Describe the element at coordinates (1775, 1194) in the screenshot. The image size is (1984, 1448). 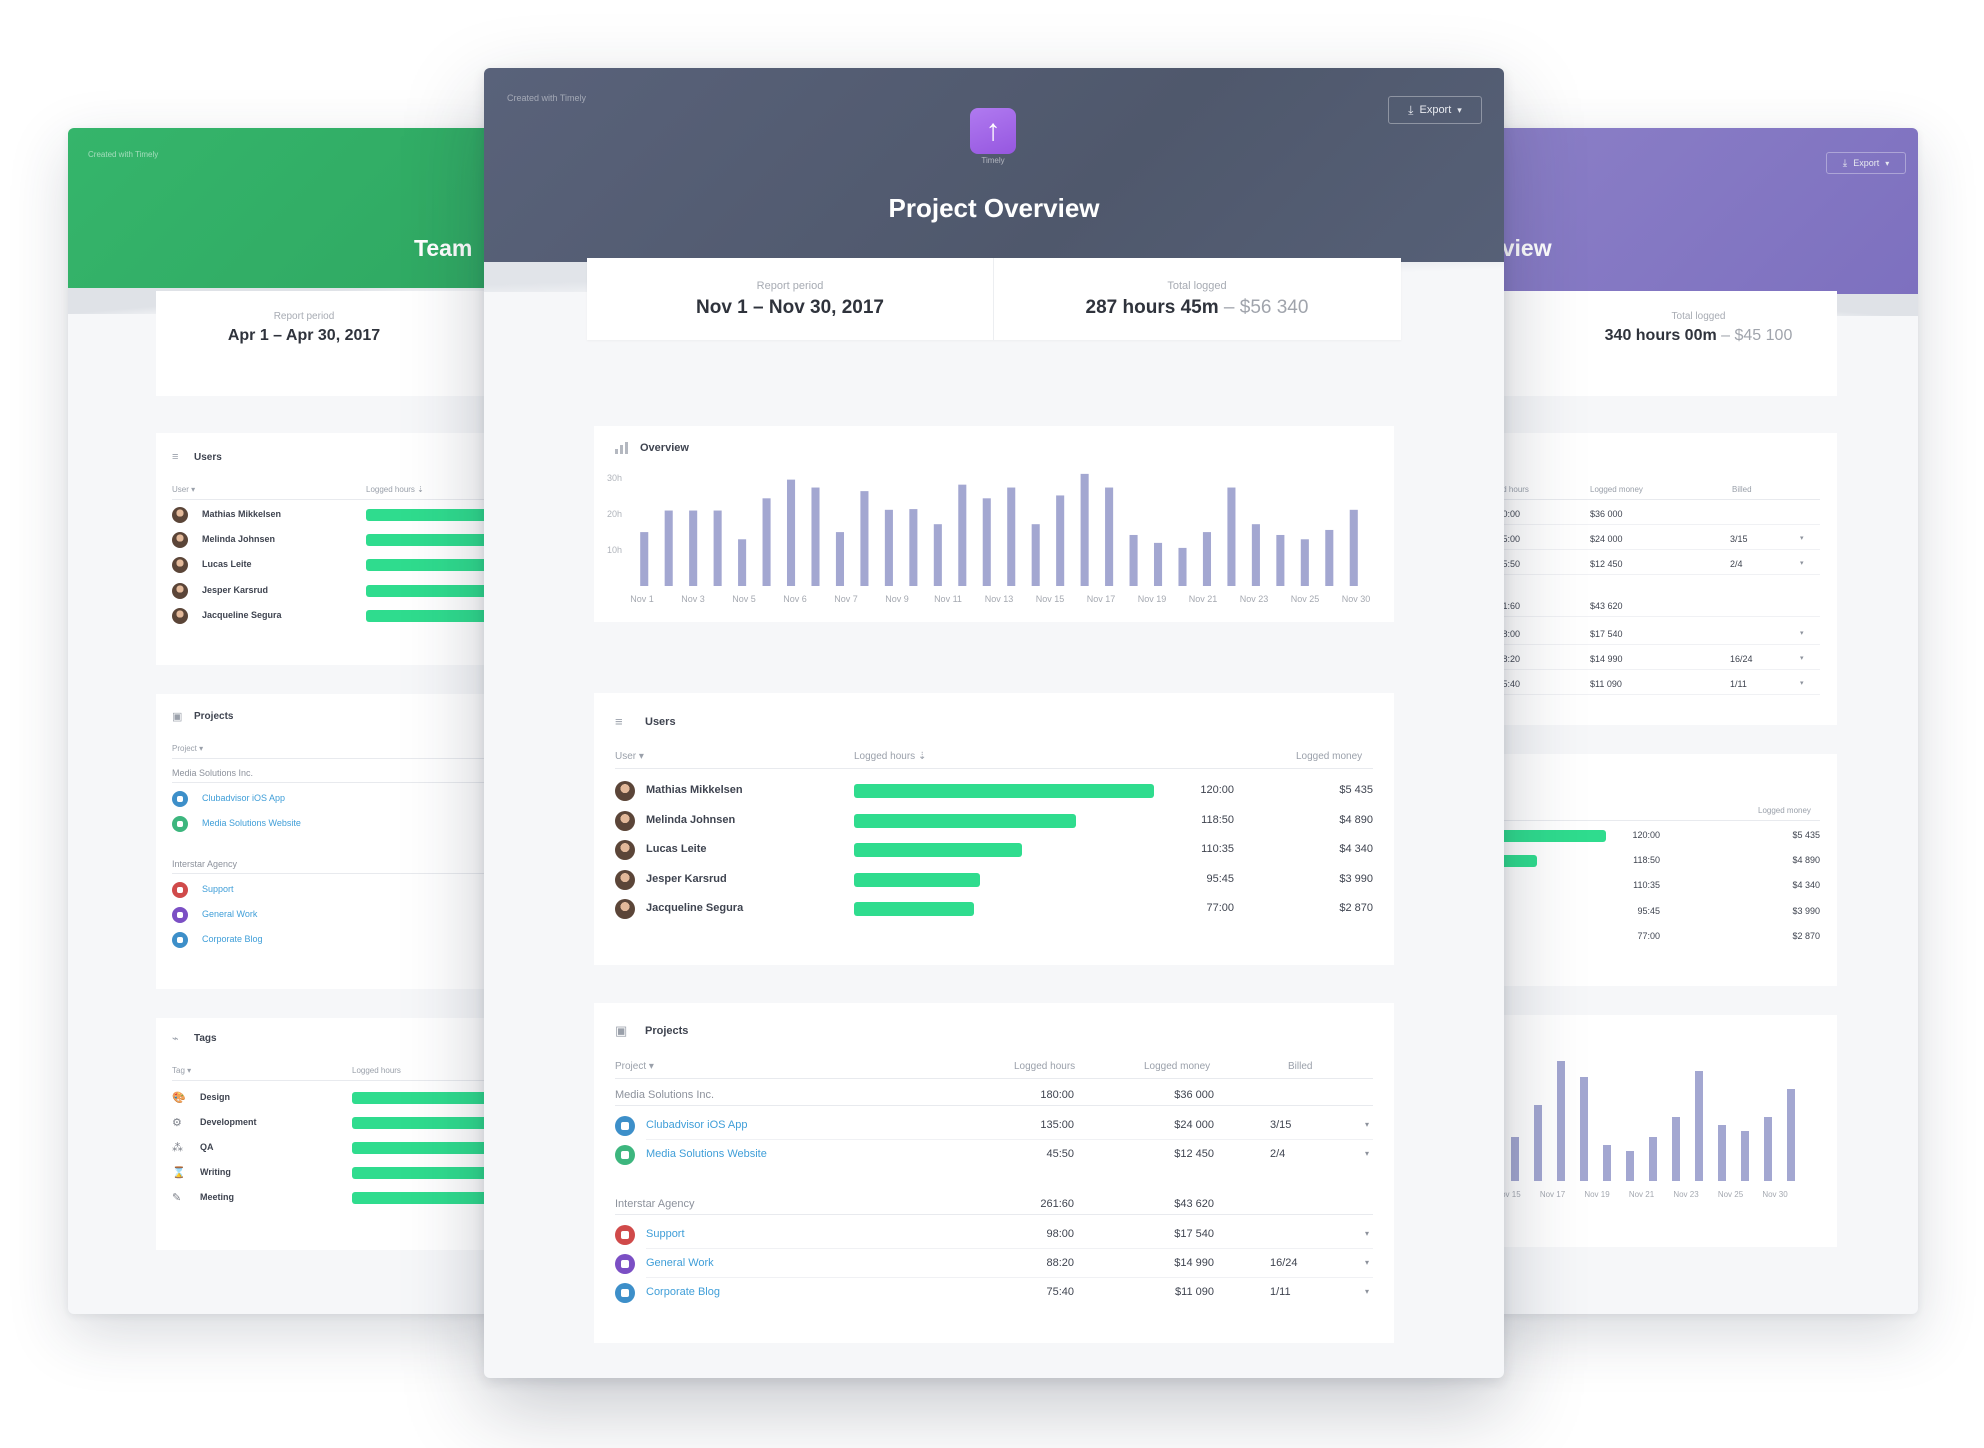
I see `x-tick-label: Nov 30` at that location.